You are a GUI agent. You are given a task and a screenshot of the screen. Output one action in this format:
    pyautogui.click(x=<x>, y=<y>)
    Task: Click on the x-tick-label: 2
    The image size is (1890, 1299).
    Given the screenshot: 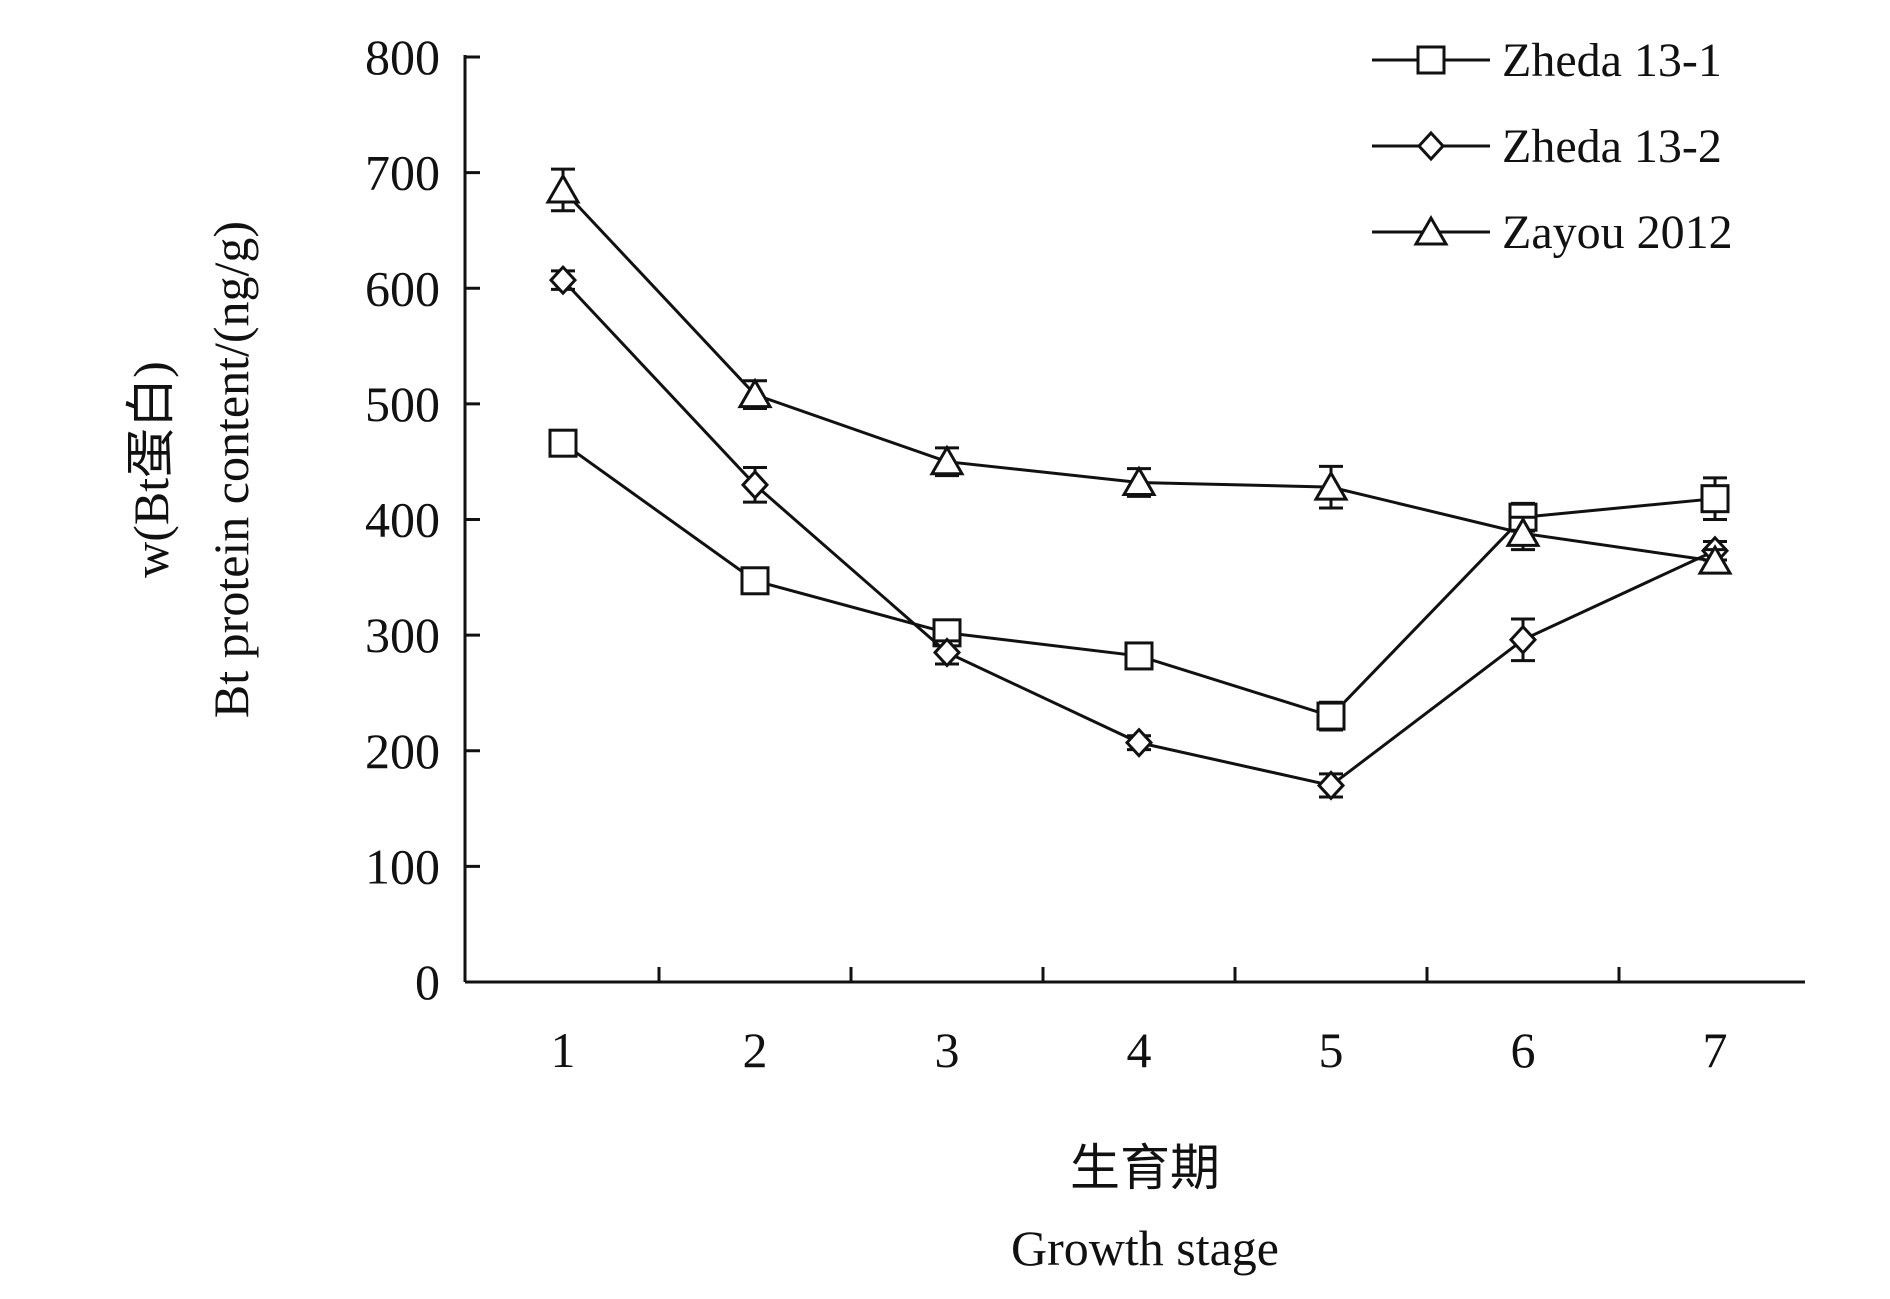 What is the action you would take?
    pyautogui.click(x=755, y=1050)
    